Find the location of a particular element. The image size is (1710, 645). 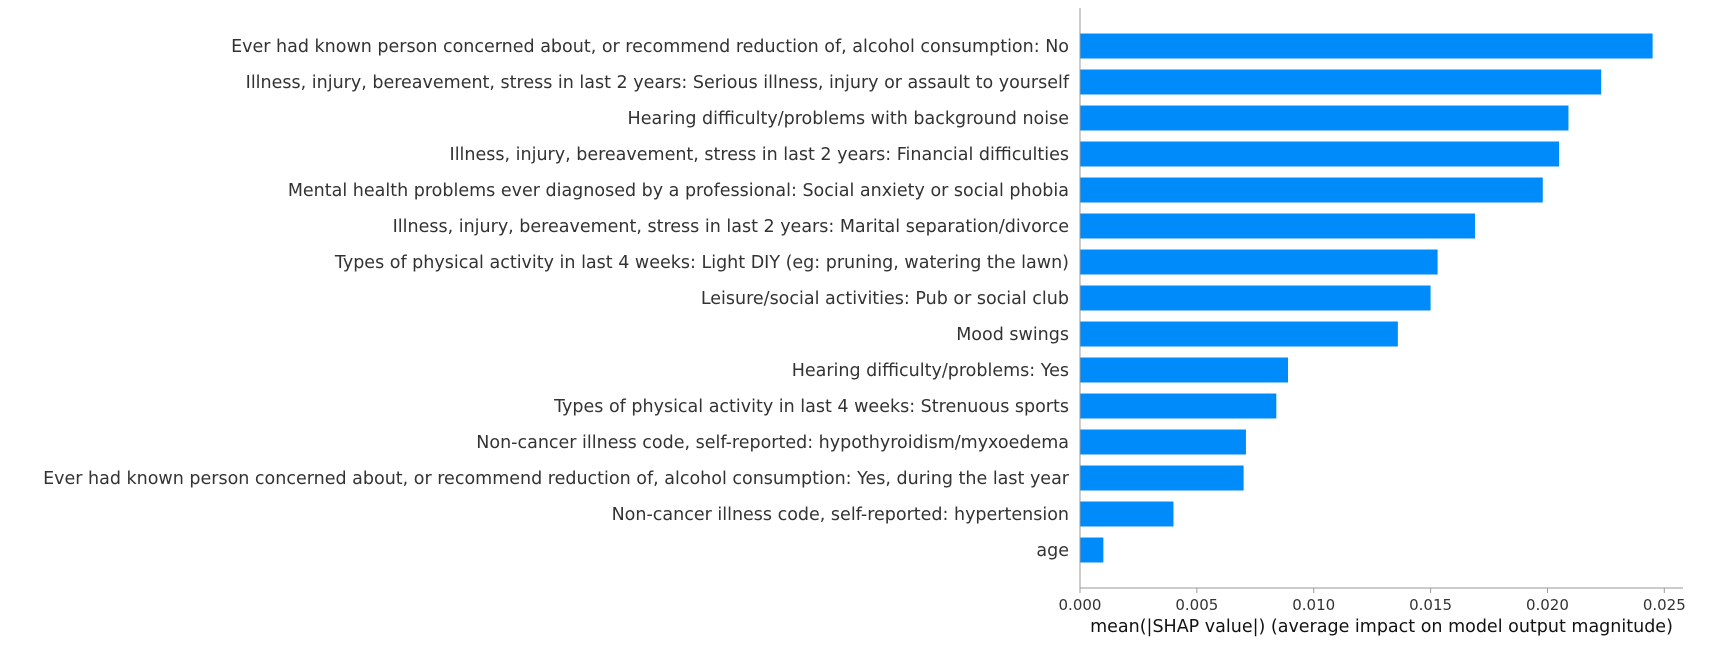

category-label: age is located at coordinates (1052, 551).